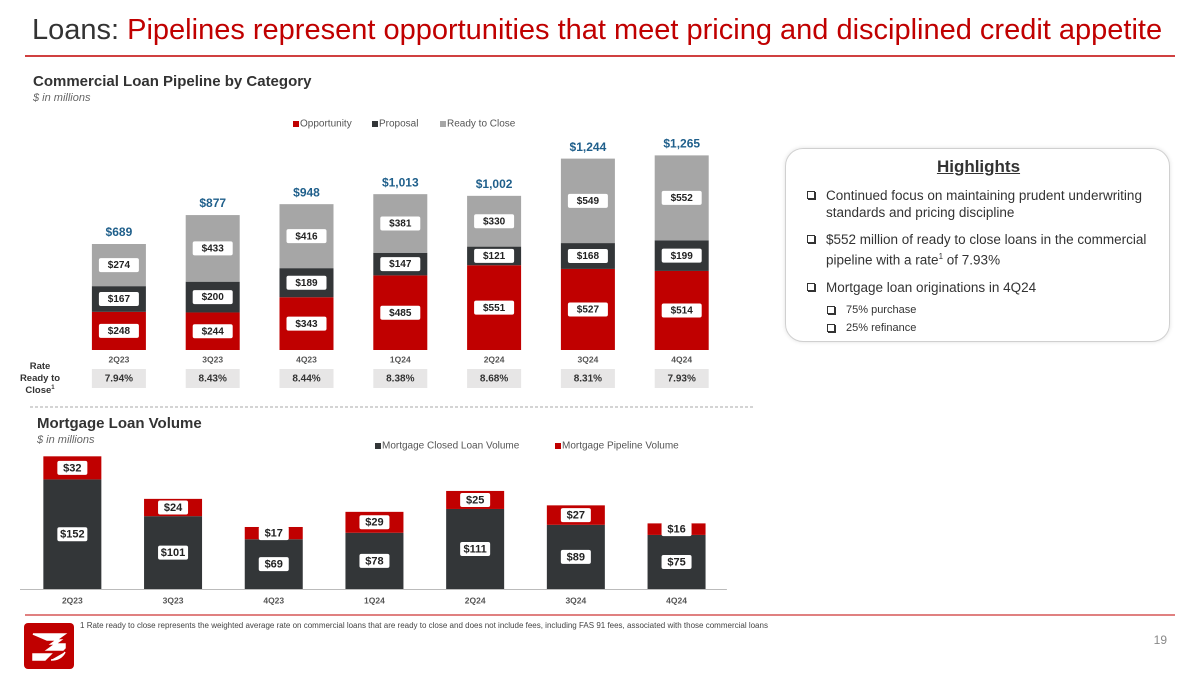 The width and height of the screenshot is (1200, 675). What do you see at coordinates (75, 30) in the screenshot?
I see `title-prefix: Loans:` at bounding box center [75, 30].